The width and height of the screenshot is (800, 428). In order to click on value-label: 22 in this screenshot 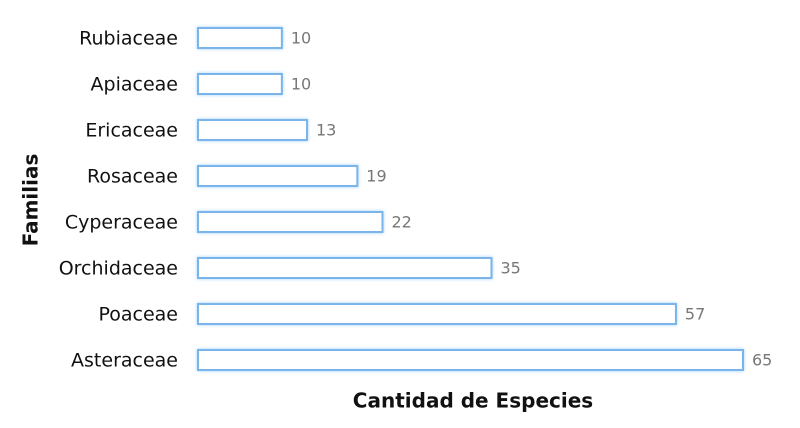, I will do `click(401, 222)`.